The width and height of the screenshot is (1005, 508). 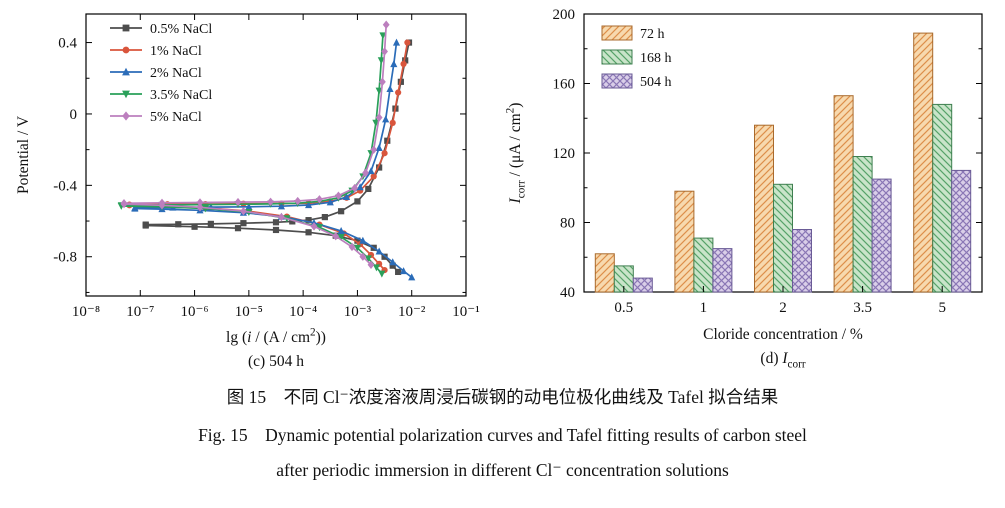 What do you see at coordinates (862, 308) in the screenshot?
I see `svg-text: 3.5` at bounding box center [862, 308].